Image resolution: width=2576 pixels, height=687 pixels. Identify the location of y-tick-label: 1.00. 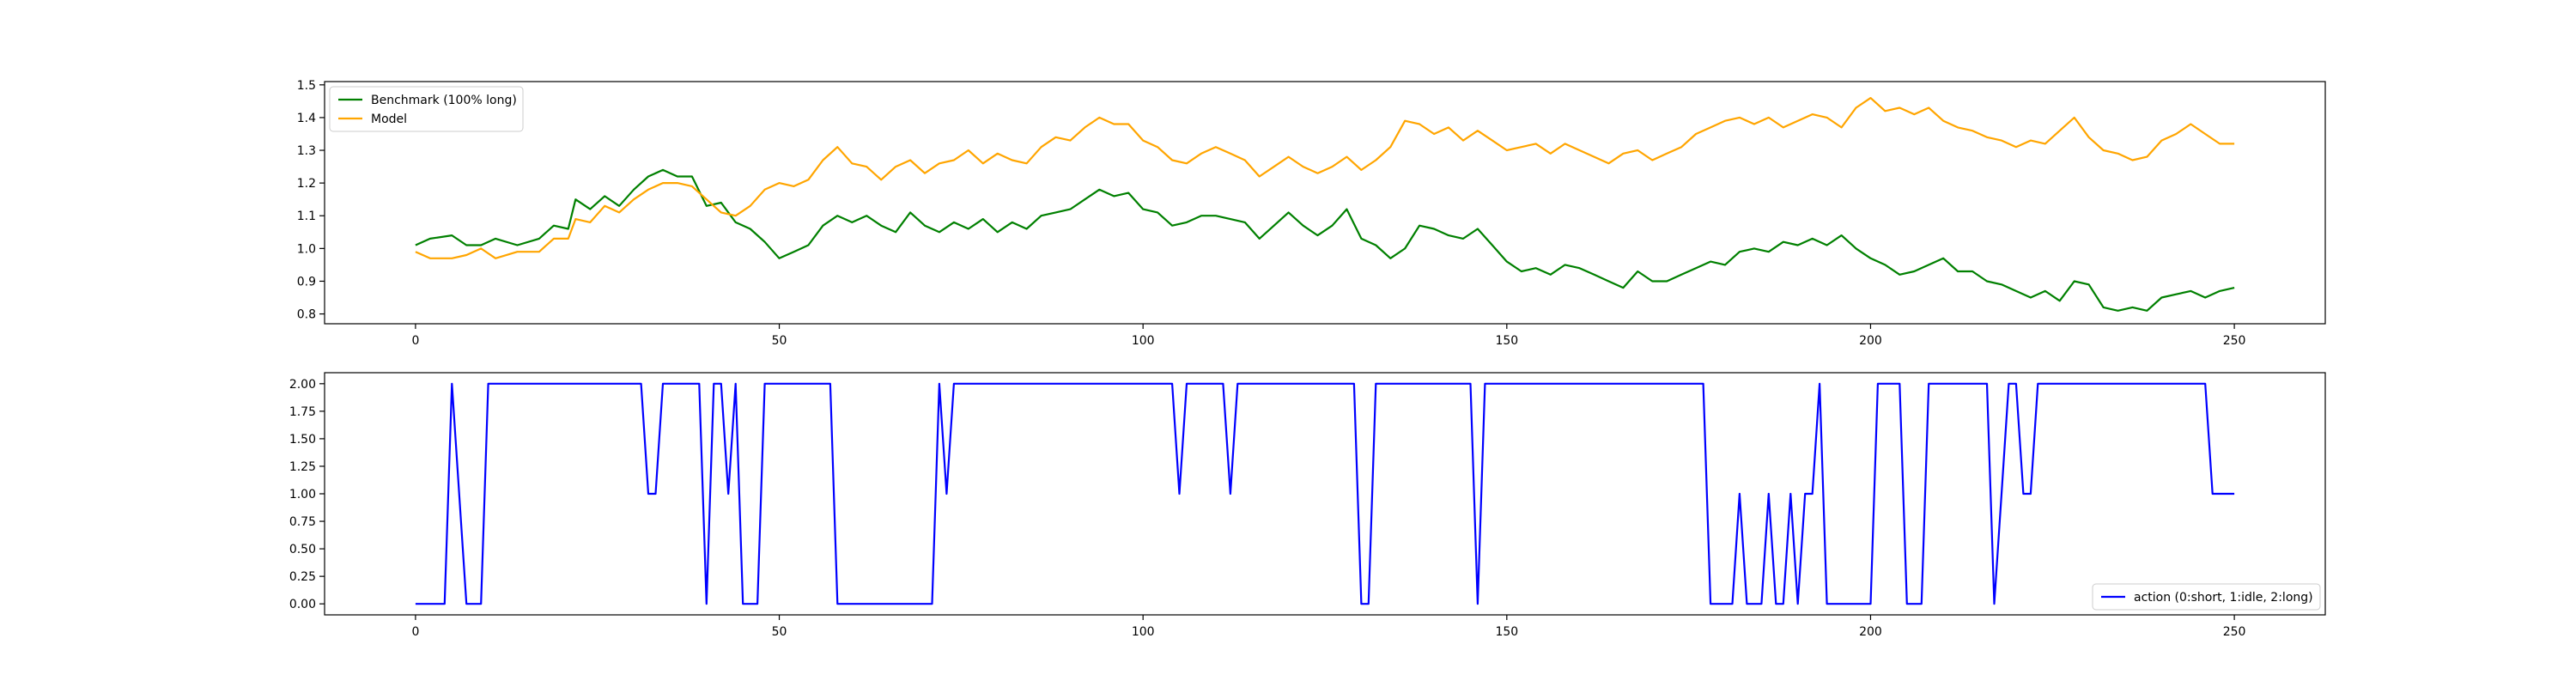
(302, 495).